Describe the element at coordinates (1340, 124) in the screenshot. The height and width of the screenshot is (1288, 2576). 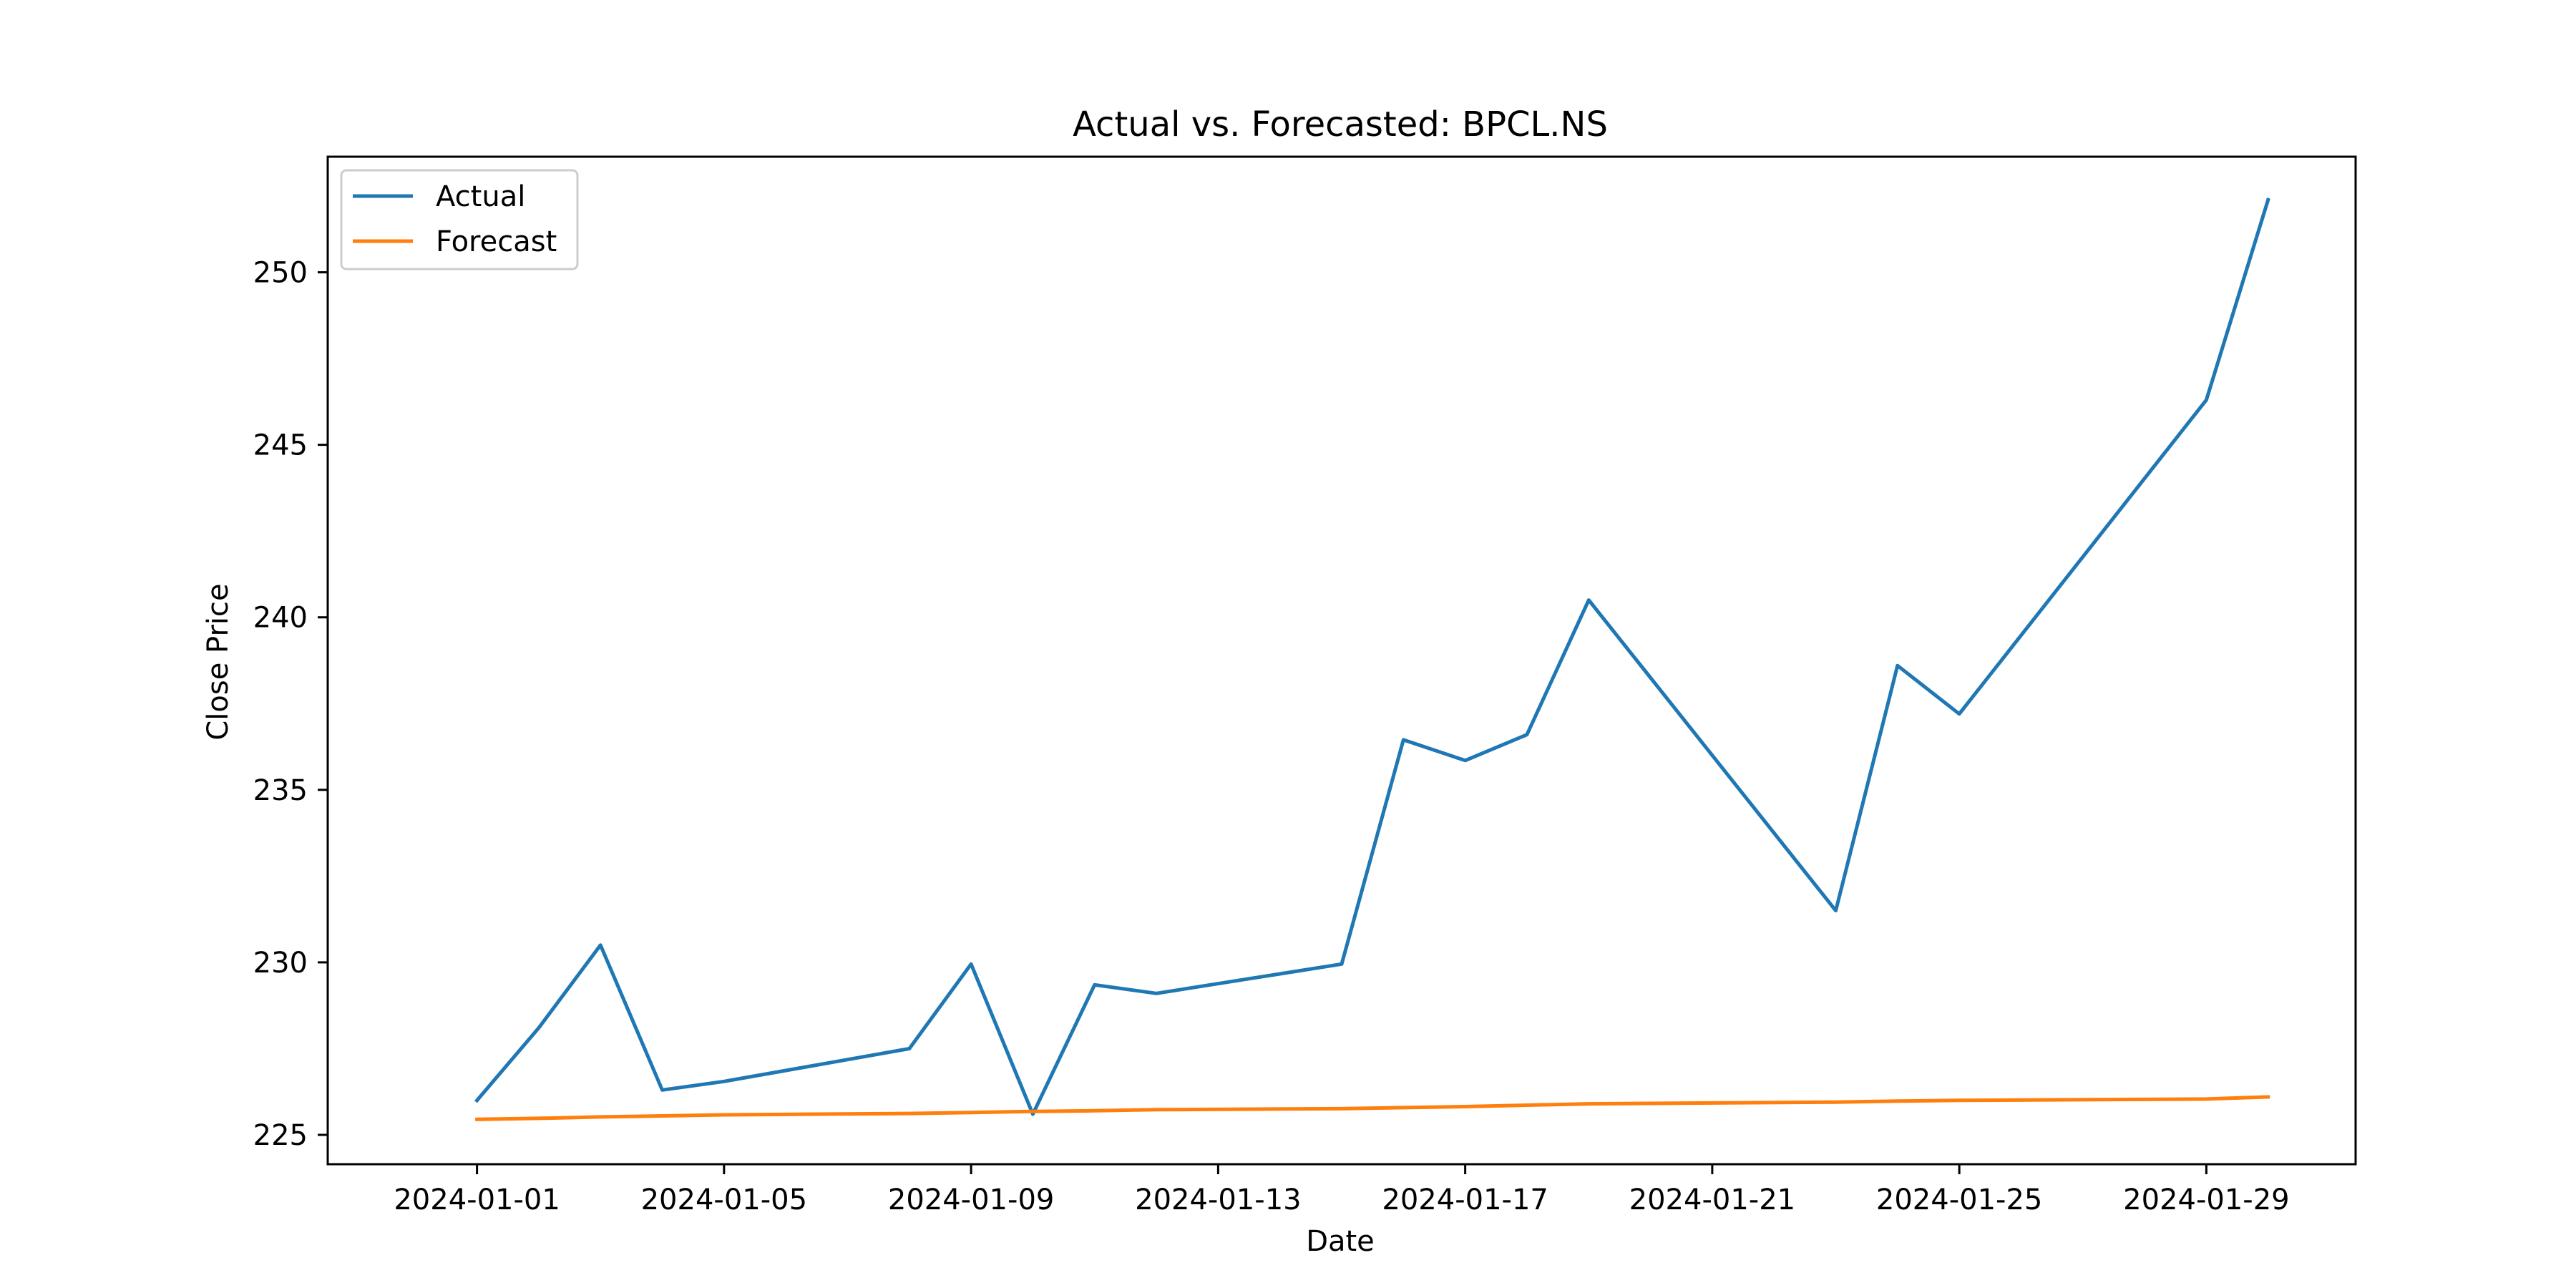
I see `chart-title: Actual vs. Forecasted: BPCL.NS` at that location.